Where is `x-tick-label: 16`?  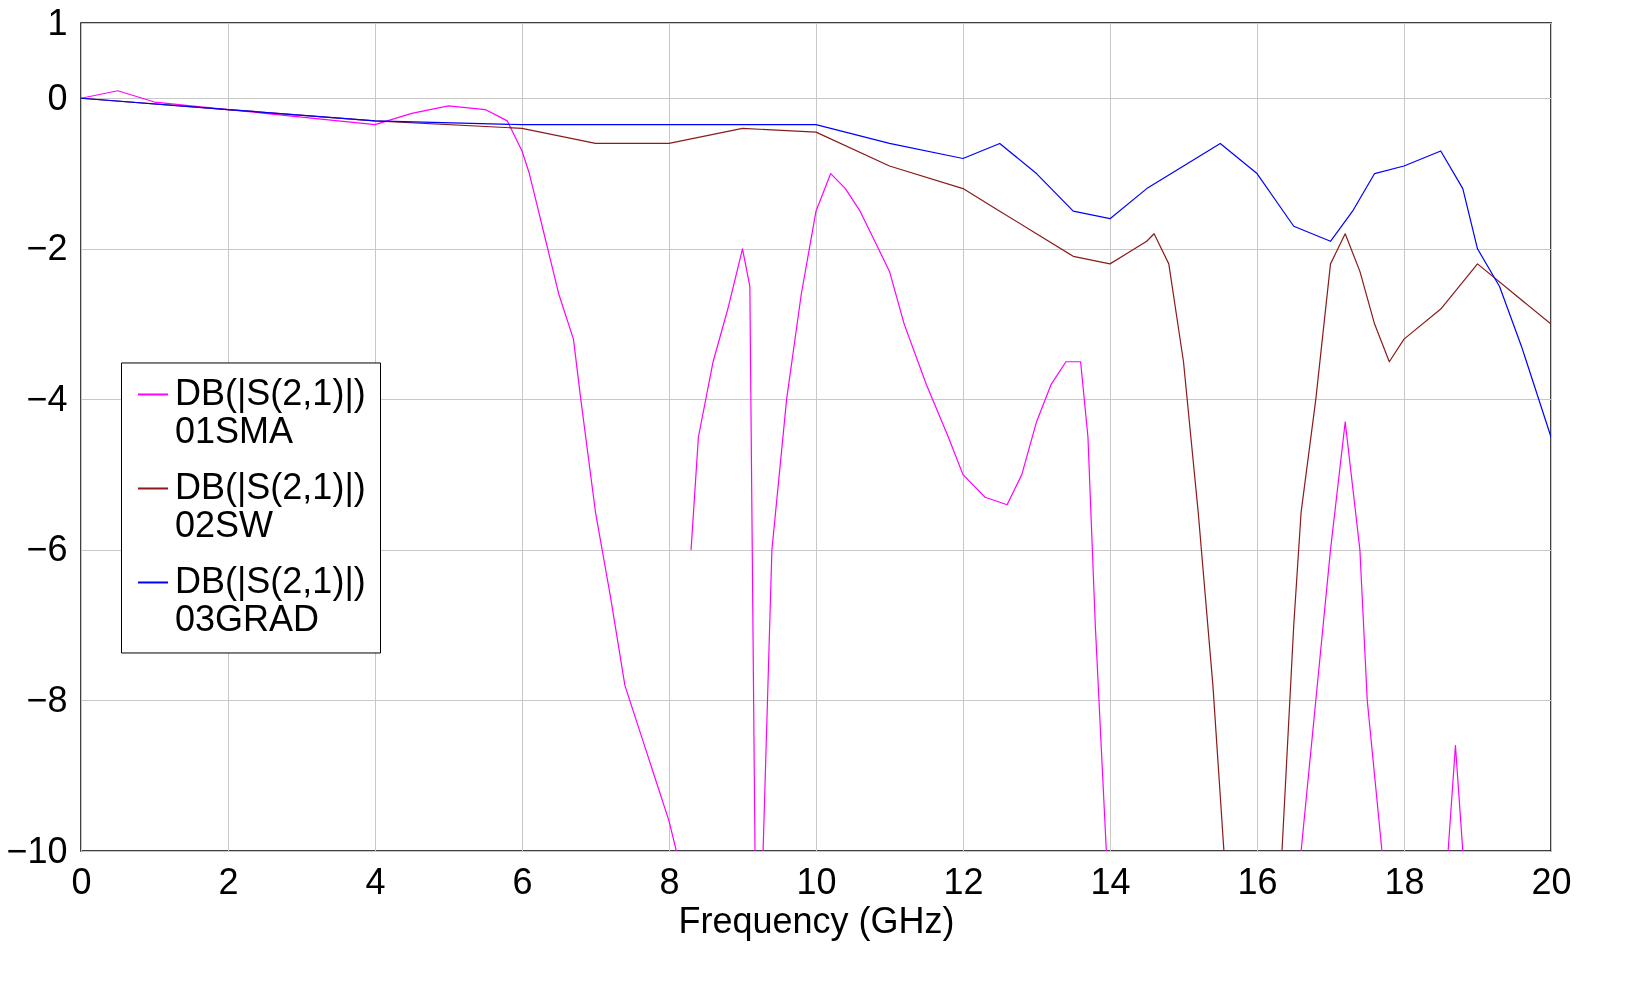
x-tick-label: 16 is located at coordinates (1257, 881).